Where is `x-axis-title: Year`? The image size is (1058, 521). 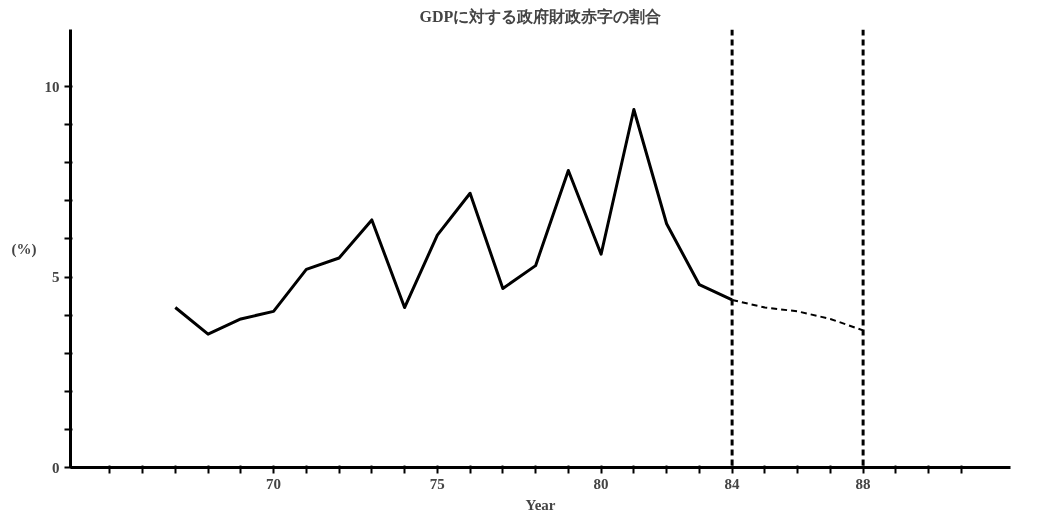
x-axis-title: Year is located at coordinates (540, 504).